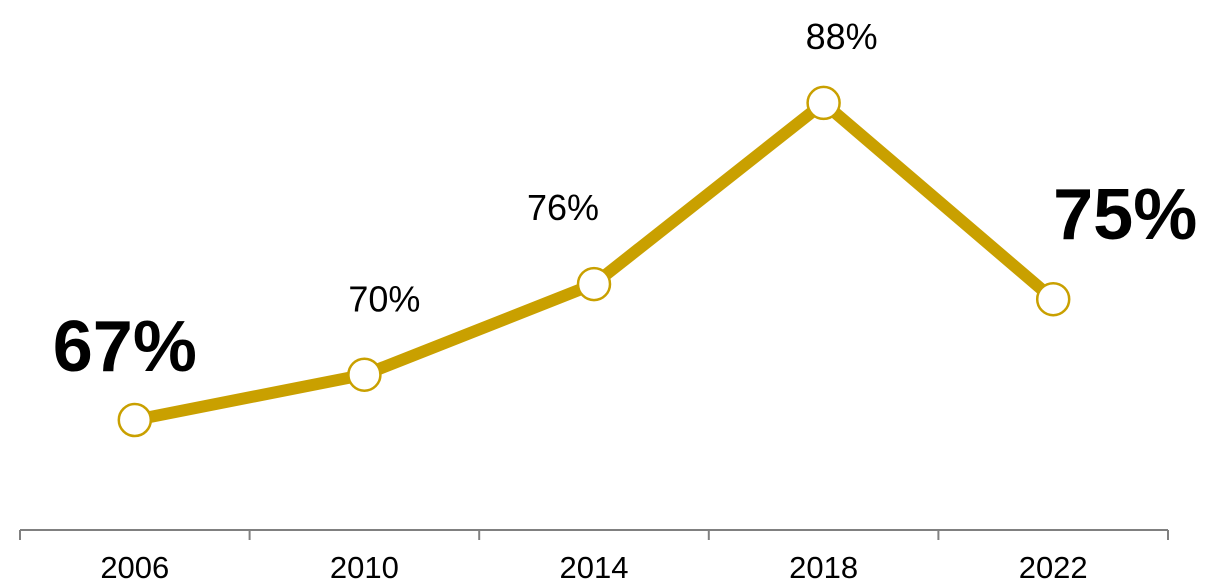 The height and width of the screenshot is (585, 1209). Describe the element at coordinates (384, 299) in the screenshot. I see `data-label: 70%` at that location.